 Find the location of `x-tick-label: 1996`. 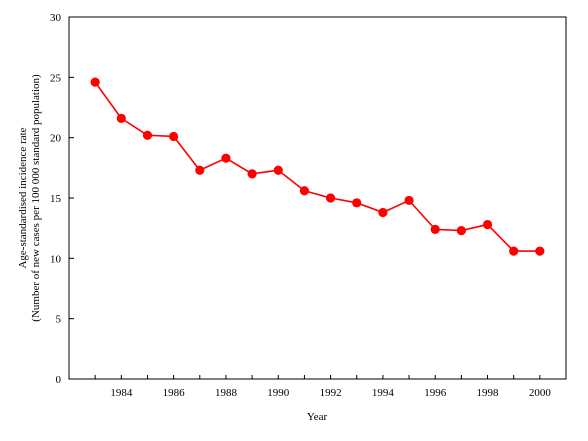

x-tick-label: 1996 is located at coordinates (435, 393).